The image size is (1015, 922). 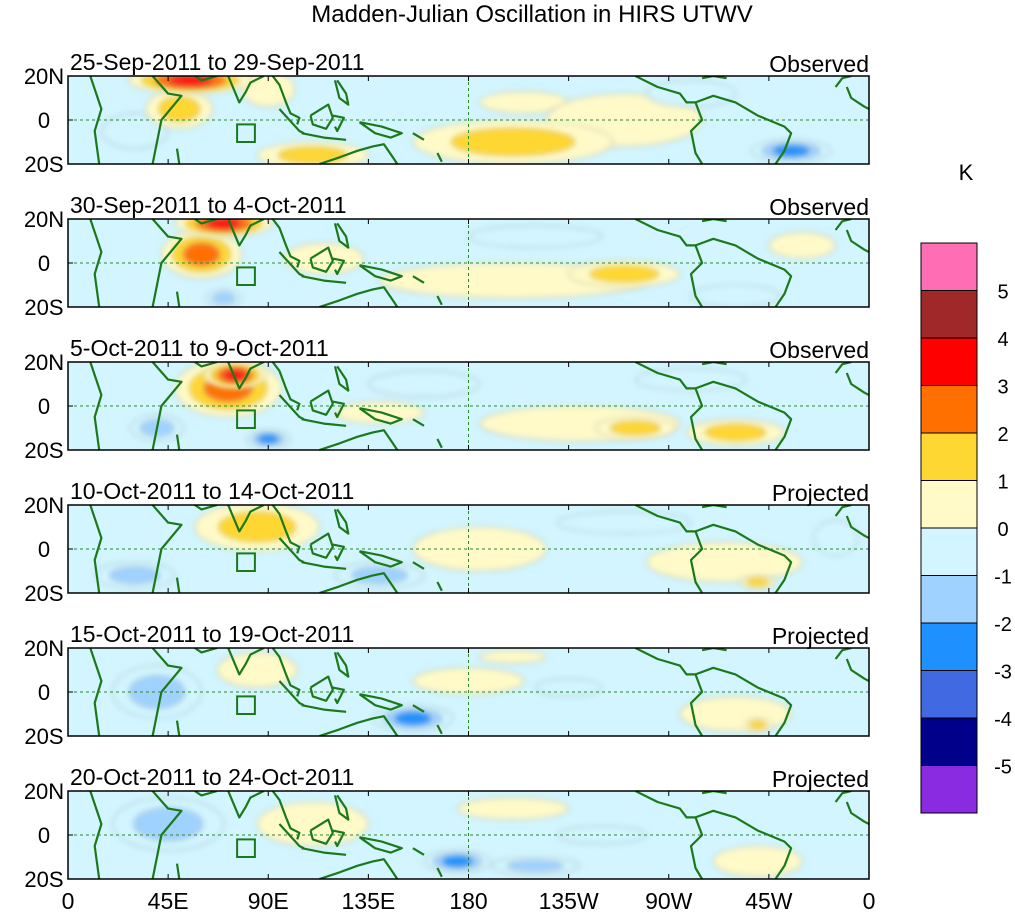 What do you see at coordinates (168, 901) in the screenshot?
I see `x-tick-label: 45E` at bounding box center [168, 901].